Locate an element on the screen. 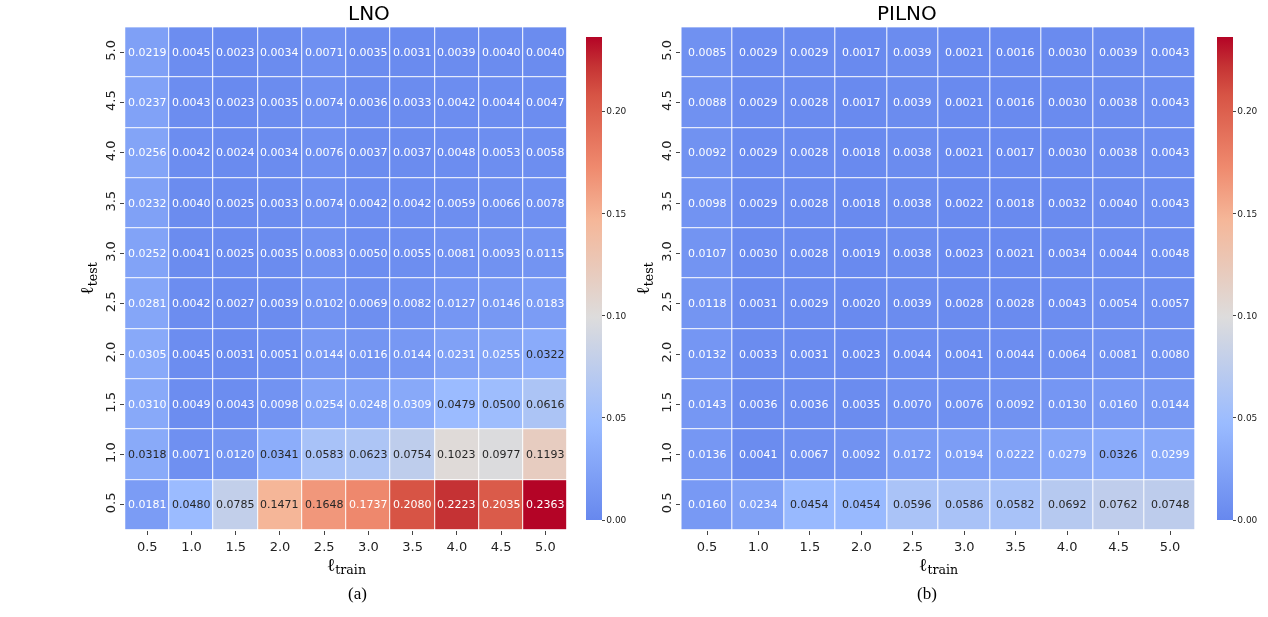 The height and width of the screenshot is (617, 1268). x-tick-label: 3.5 is located at coordinates (1016, 546).